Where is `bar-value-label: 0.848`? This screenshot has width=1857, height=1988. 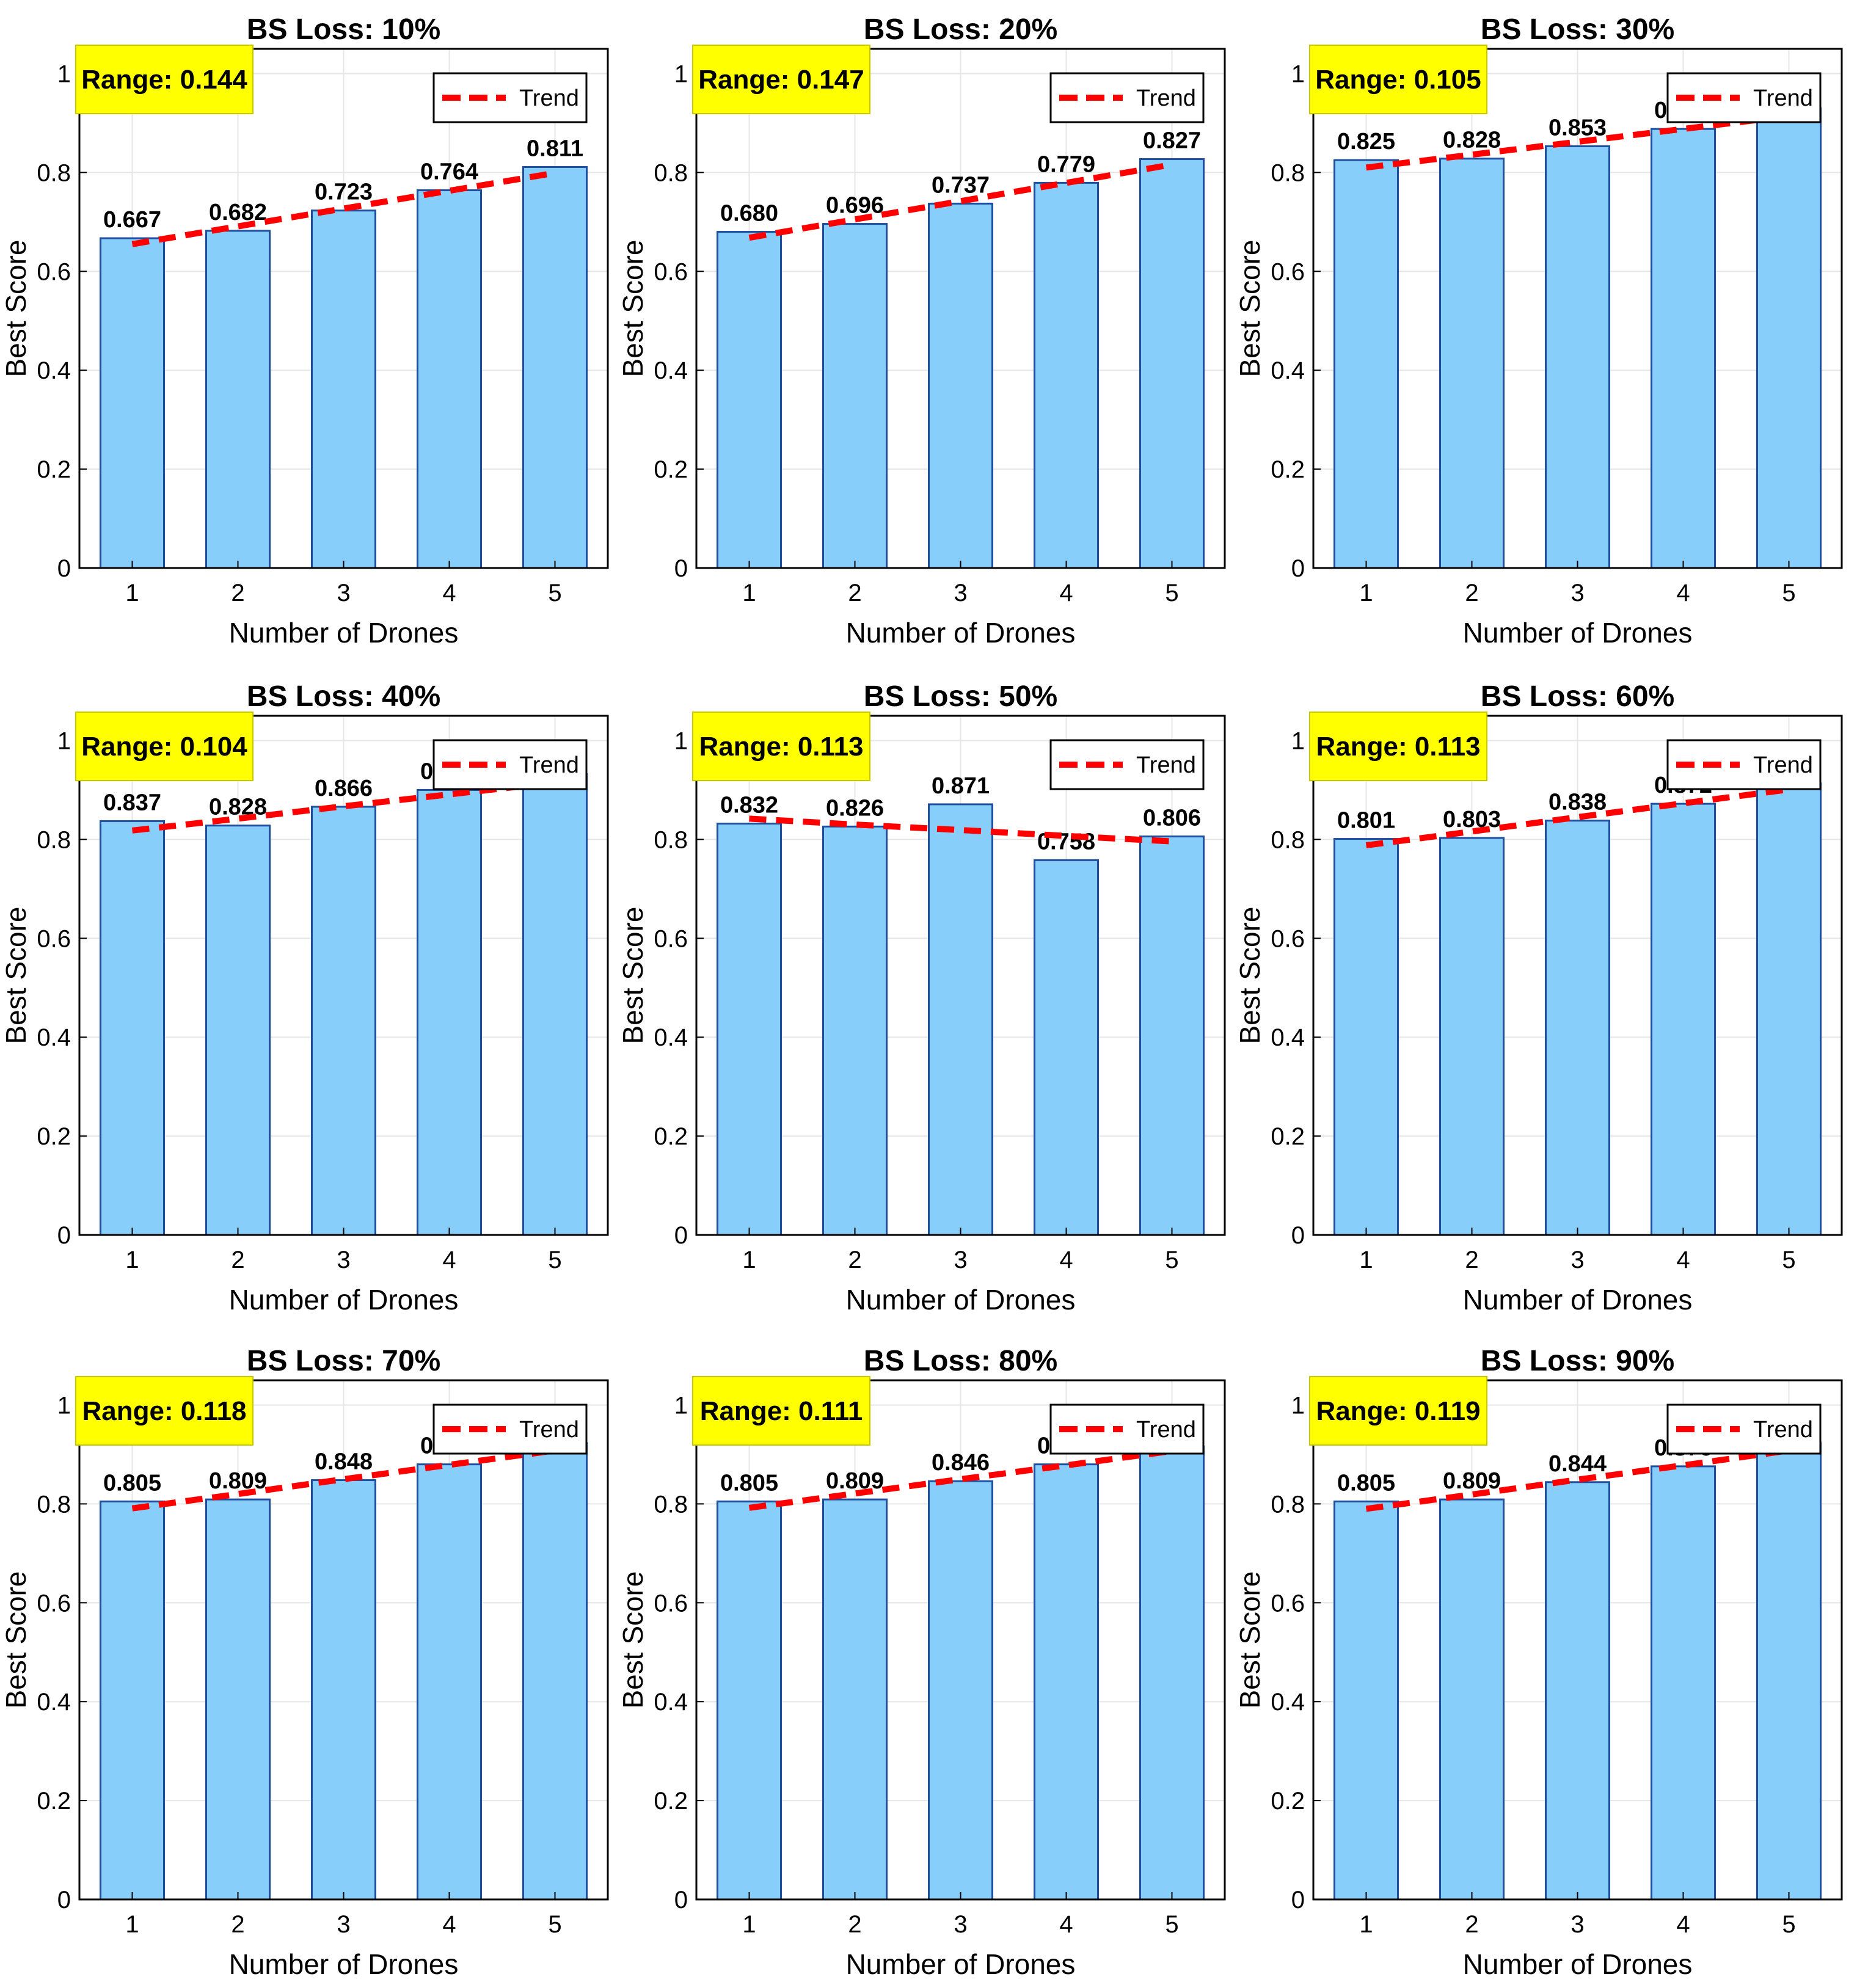 bar-value-label: 0.848 is located at coordinates (344, 1462).